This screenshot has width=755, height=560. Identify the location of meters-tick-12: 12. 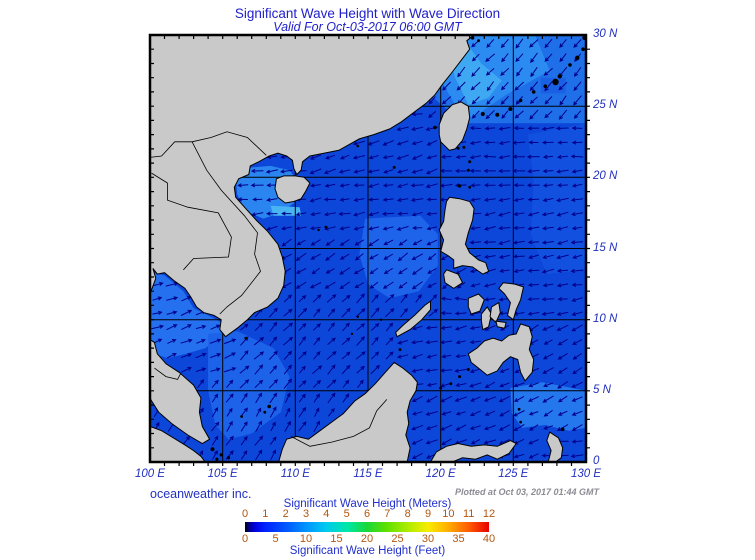
(489, 514).